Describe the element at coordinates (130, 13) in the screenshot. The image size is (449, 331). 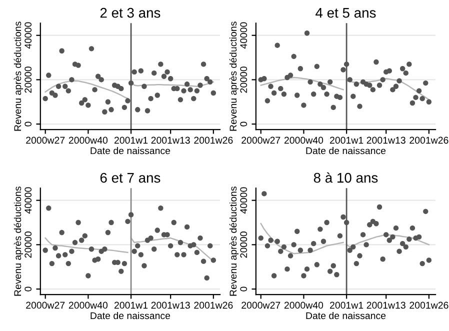
I see `chart-title: 2 et 3 ans` at that location.